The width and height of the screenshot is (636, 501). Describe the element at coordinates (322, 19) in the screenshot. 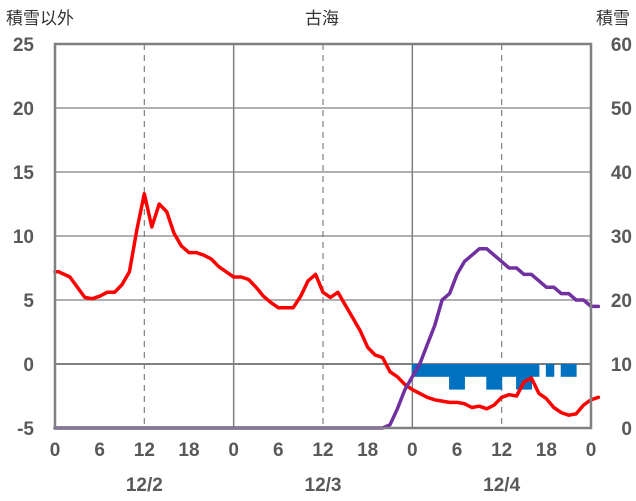

I see `chart-title: 古海` at that location.